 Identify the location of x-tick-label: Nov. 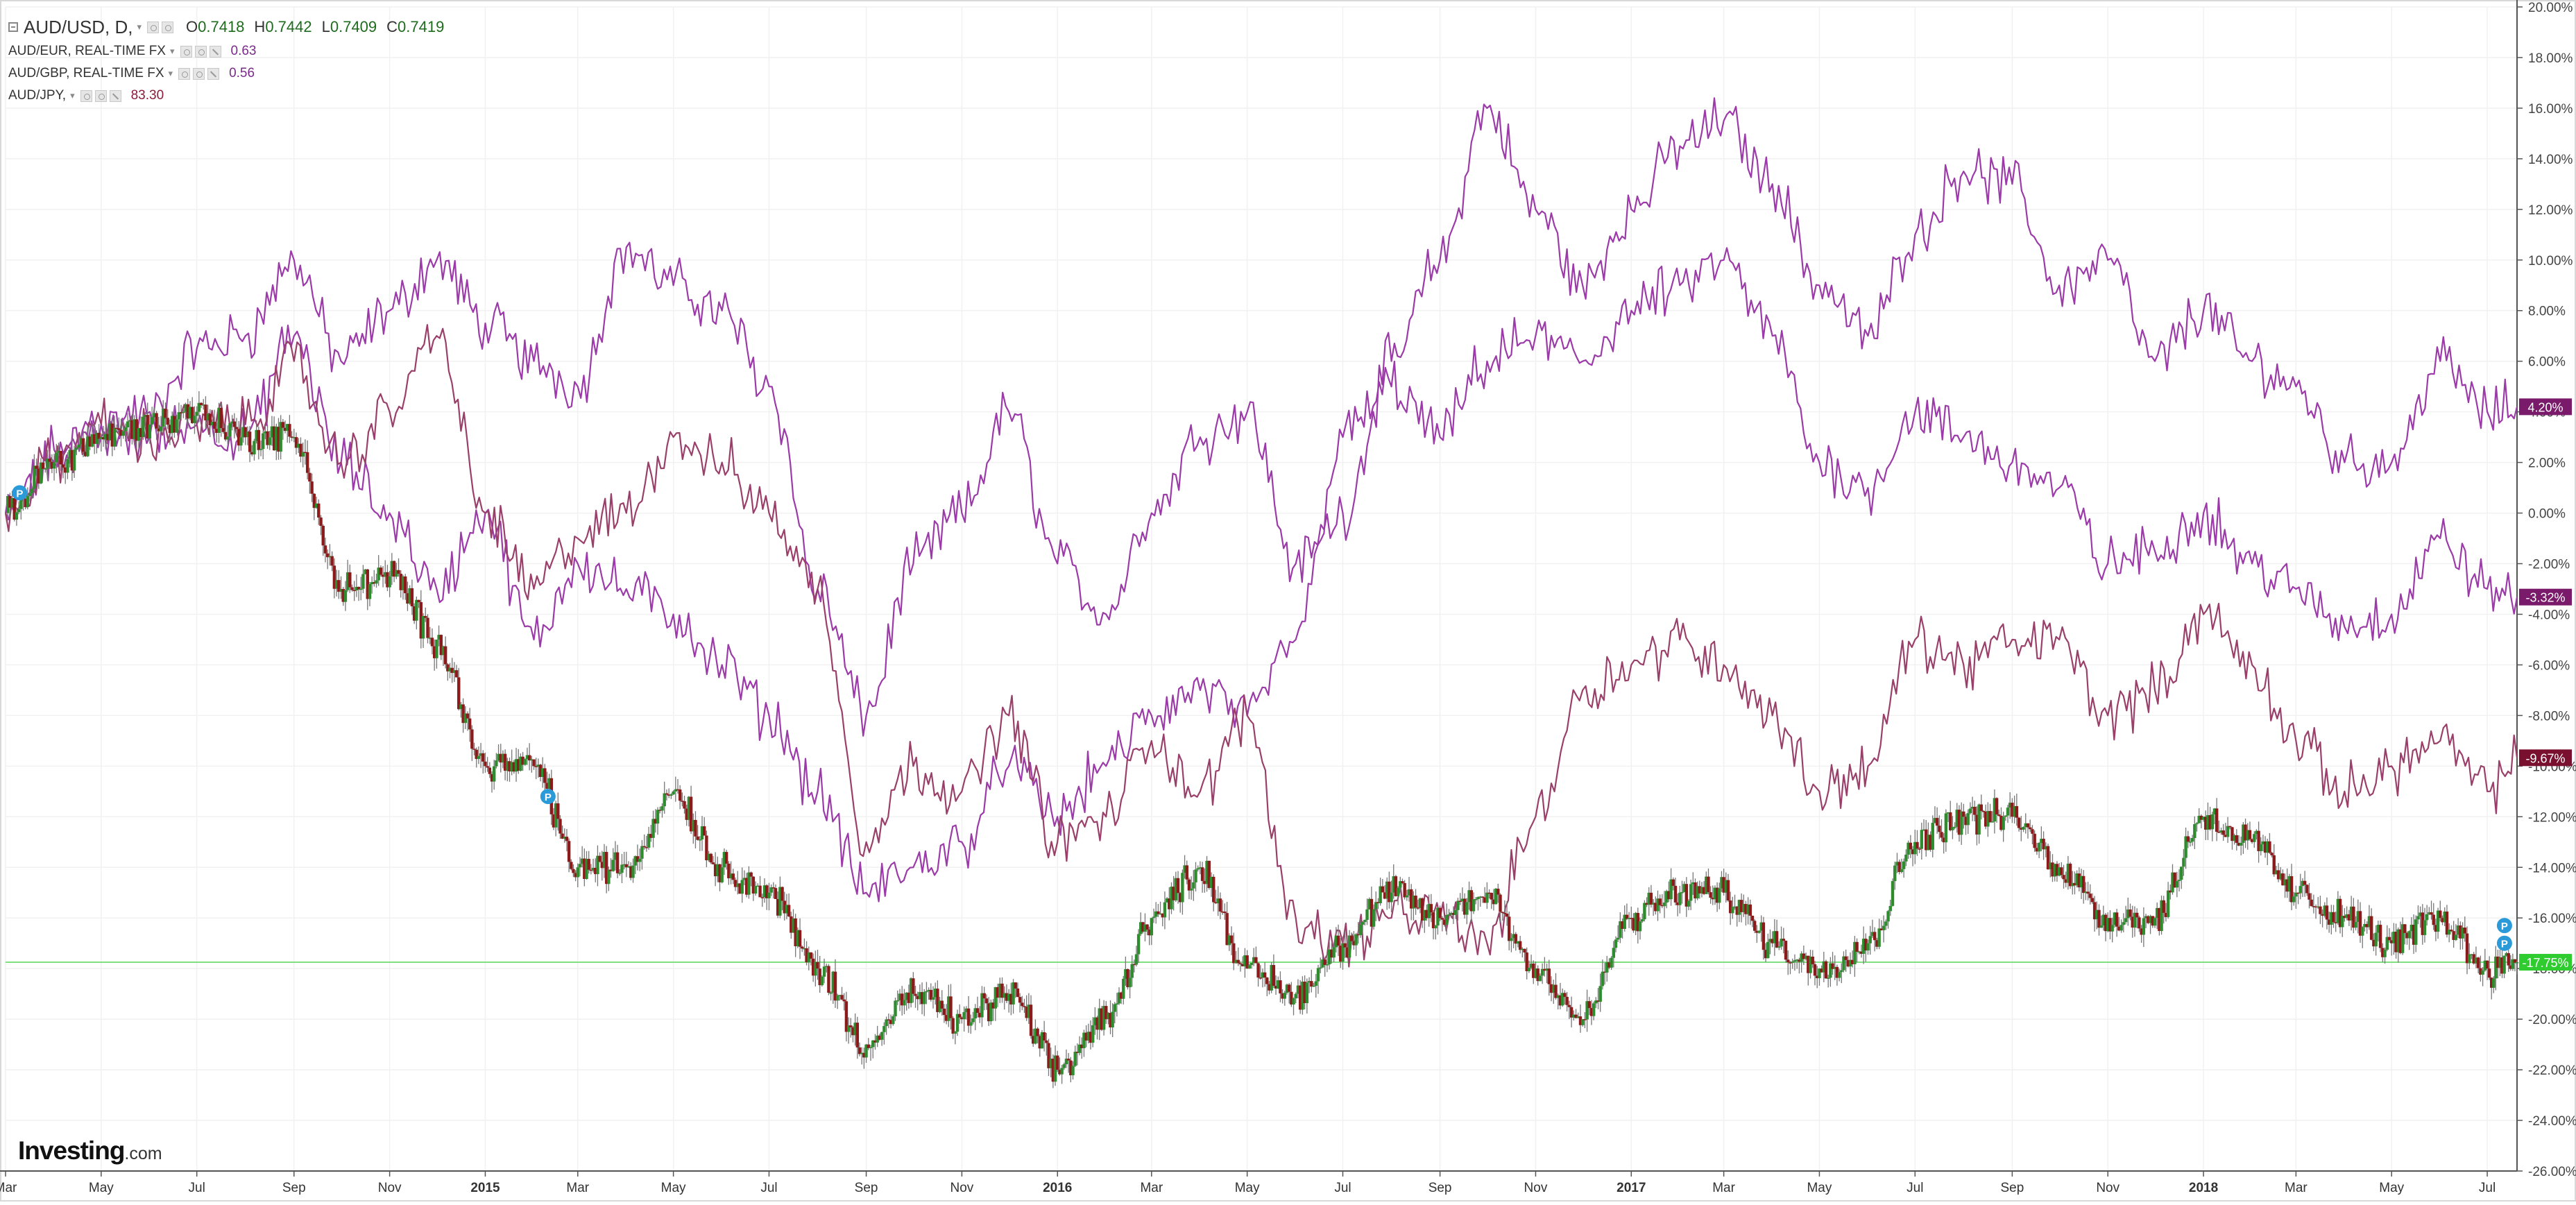
(1536, 1188).